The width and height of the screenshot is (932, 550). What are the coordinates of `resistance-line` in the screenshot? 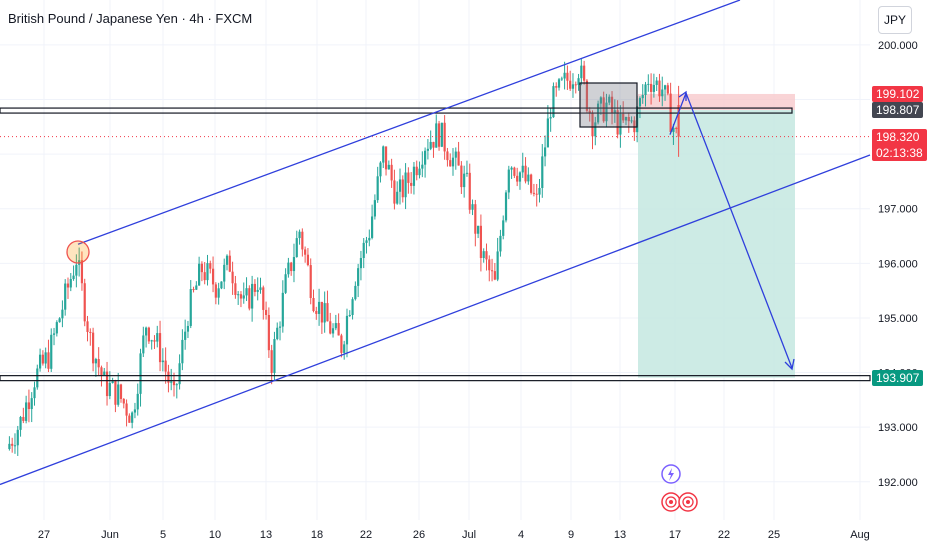 It's located at (396, 110).